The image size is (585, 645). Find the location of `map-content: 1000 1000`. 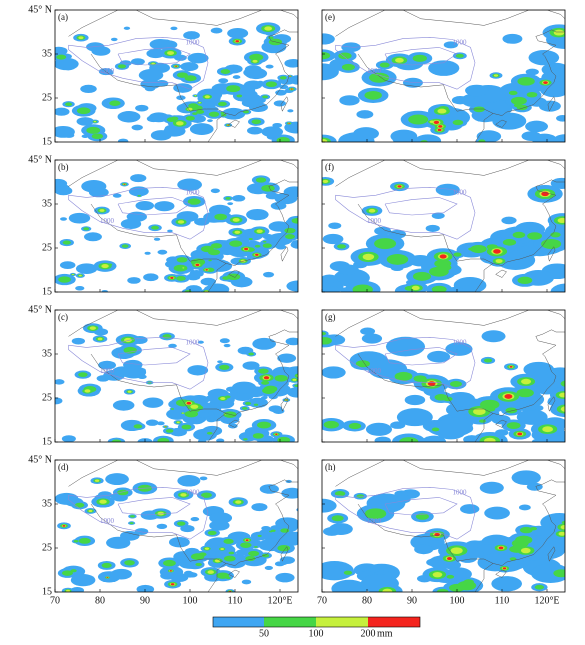

map-content: 1000 1000 is located at coordinates (176, 526).